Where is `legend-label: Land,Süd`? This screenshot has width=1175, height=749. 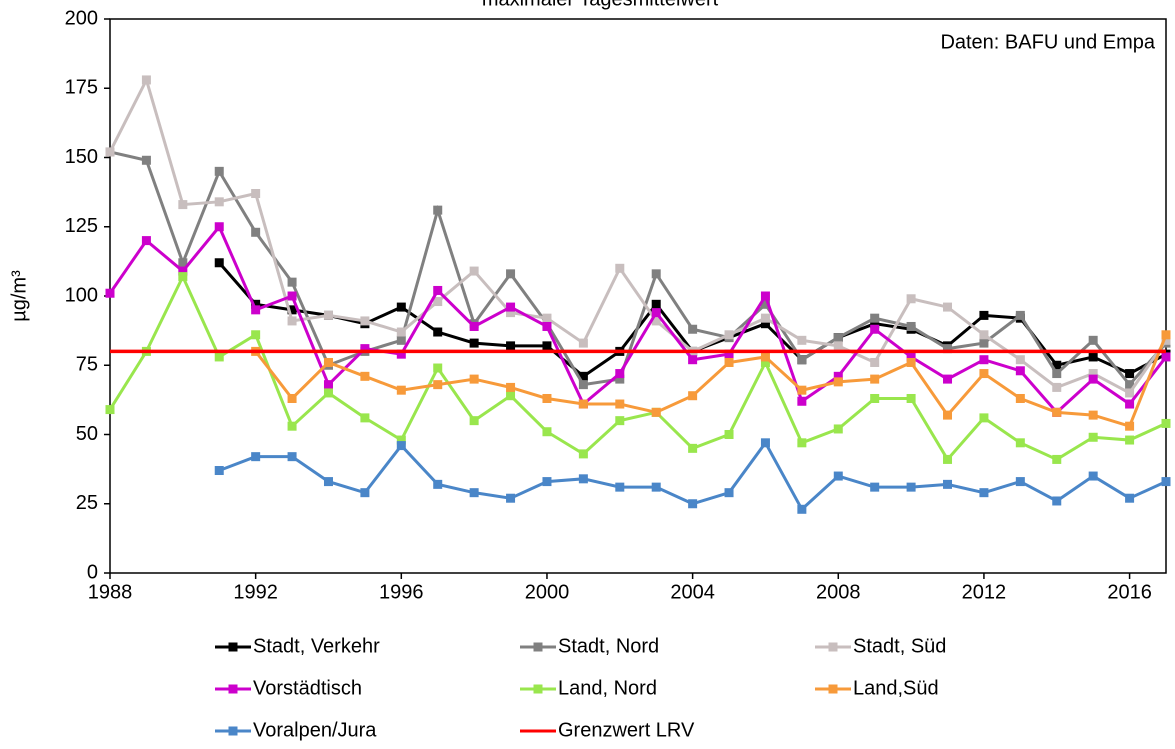 legend-label: Land,Süd is located at coordinates (896, 688).